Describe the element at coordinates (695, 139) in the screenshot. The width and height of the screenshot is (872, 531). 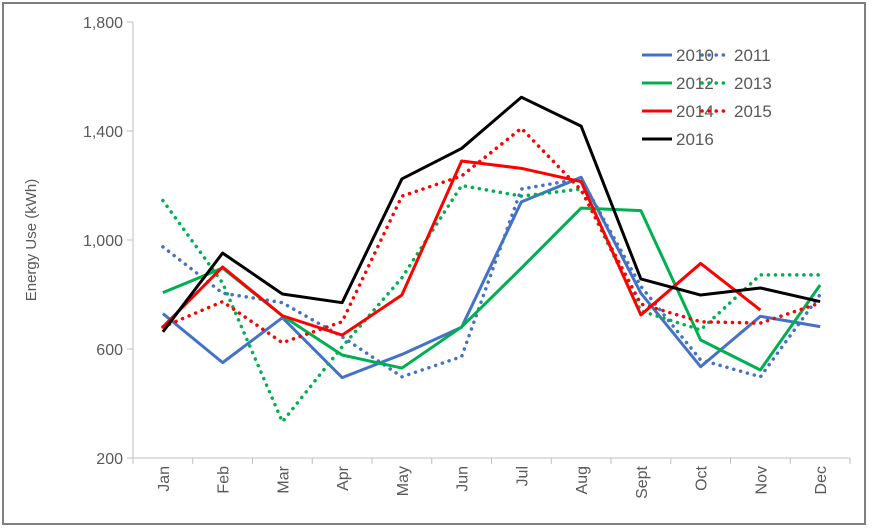
I see `legend-label-2016: 2016` at that location.